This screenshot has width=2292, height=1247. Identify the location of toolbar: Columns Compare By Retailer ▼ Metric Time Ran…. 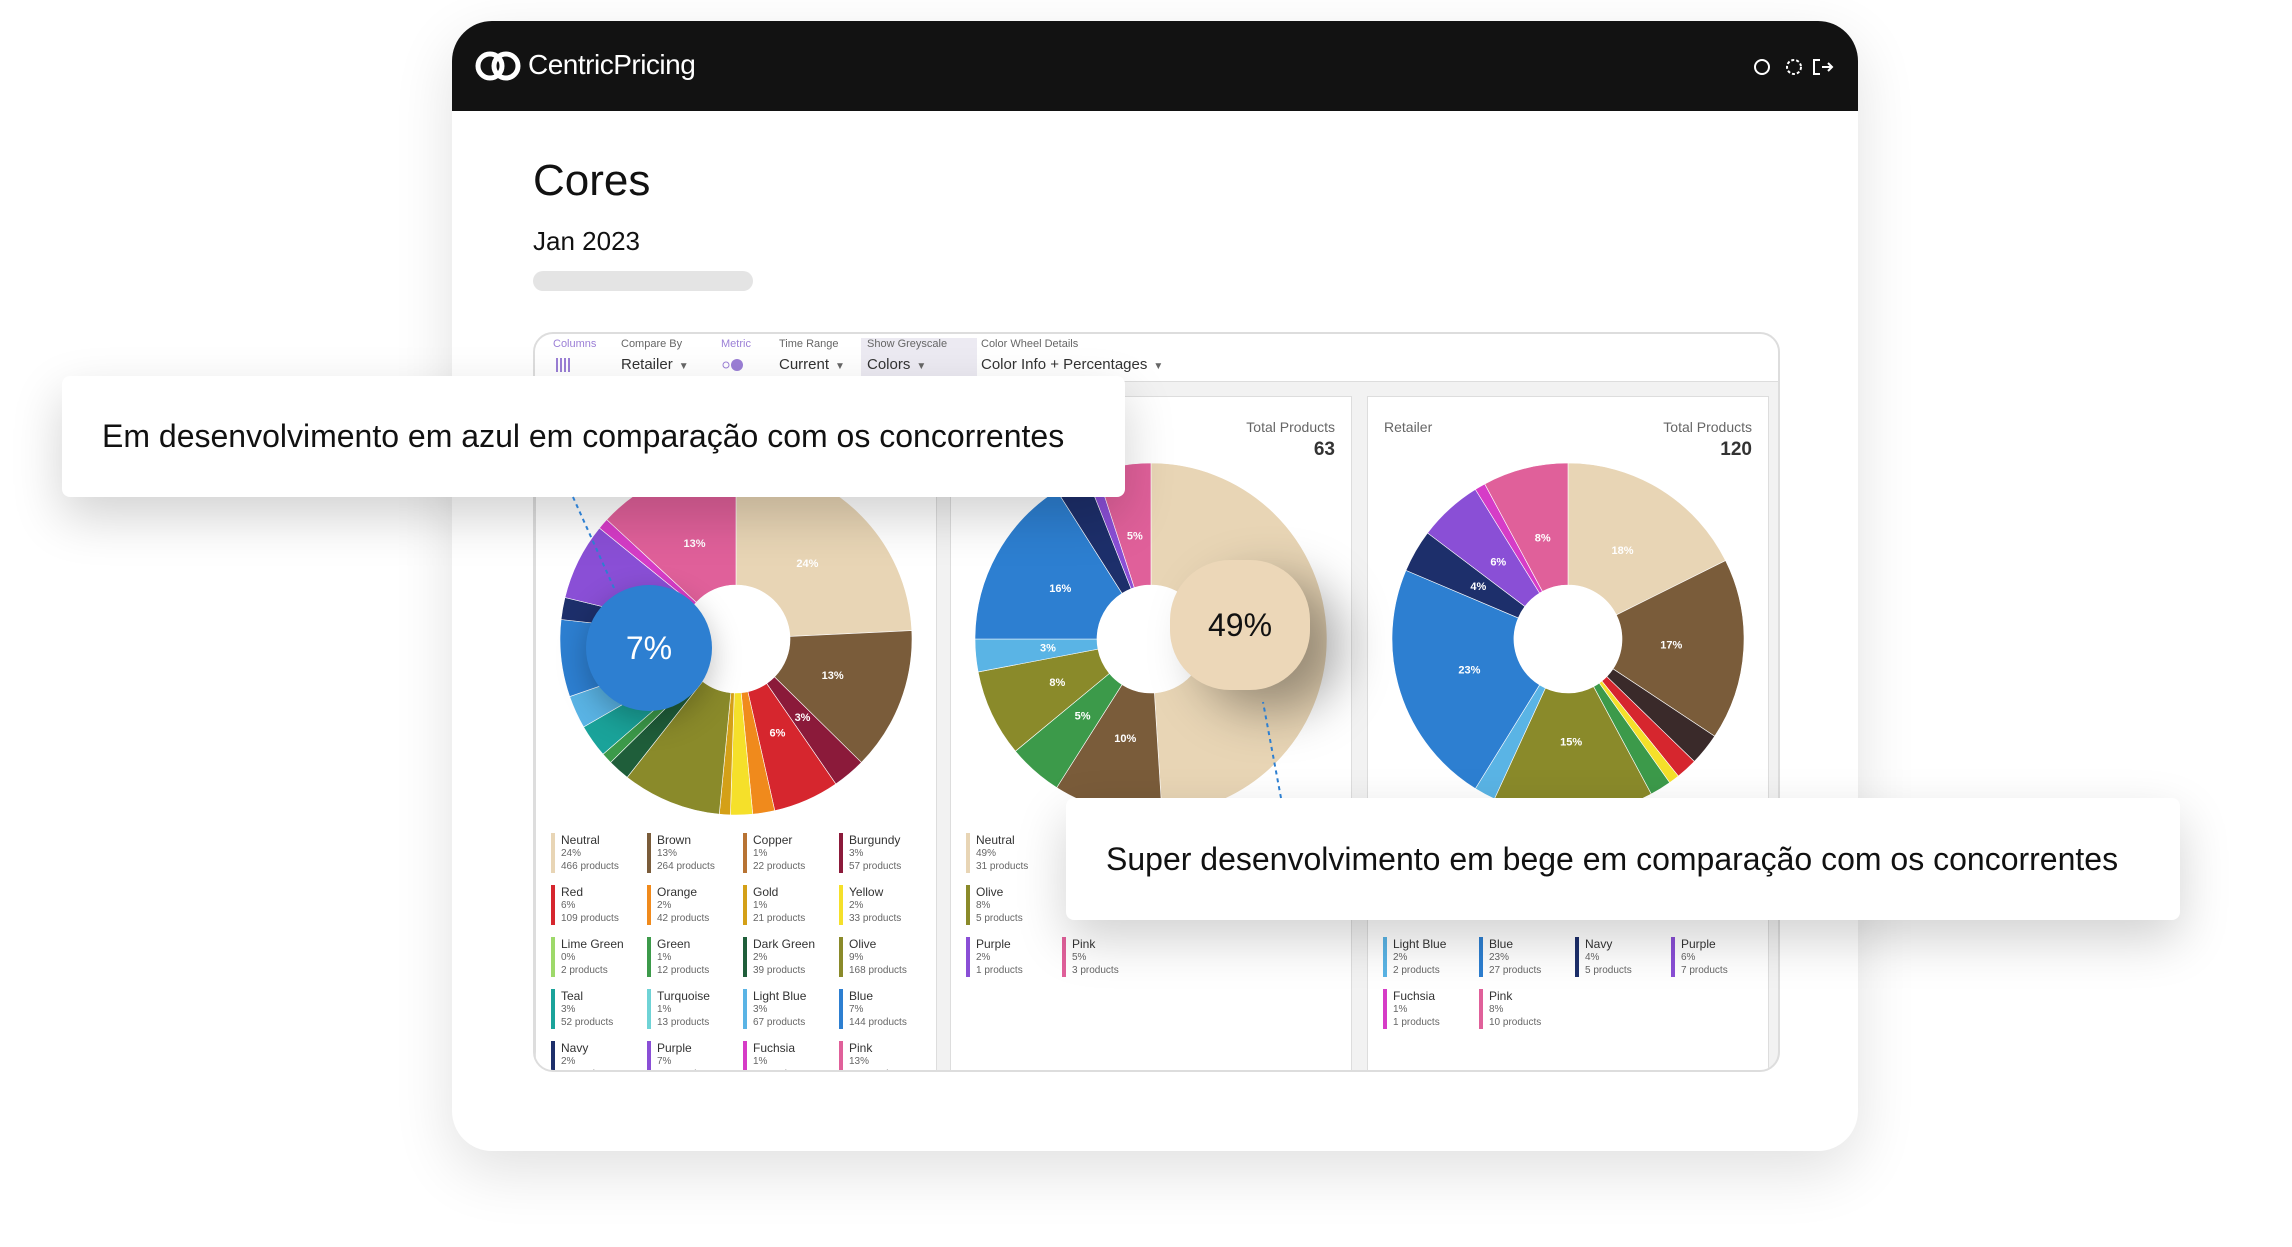
(1156, 358).